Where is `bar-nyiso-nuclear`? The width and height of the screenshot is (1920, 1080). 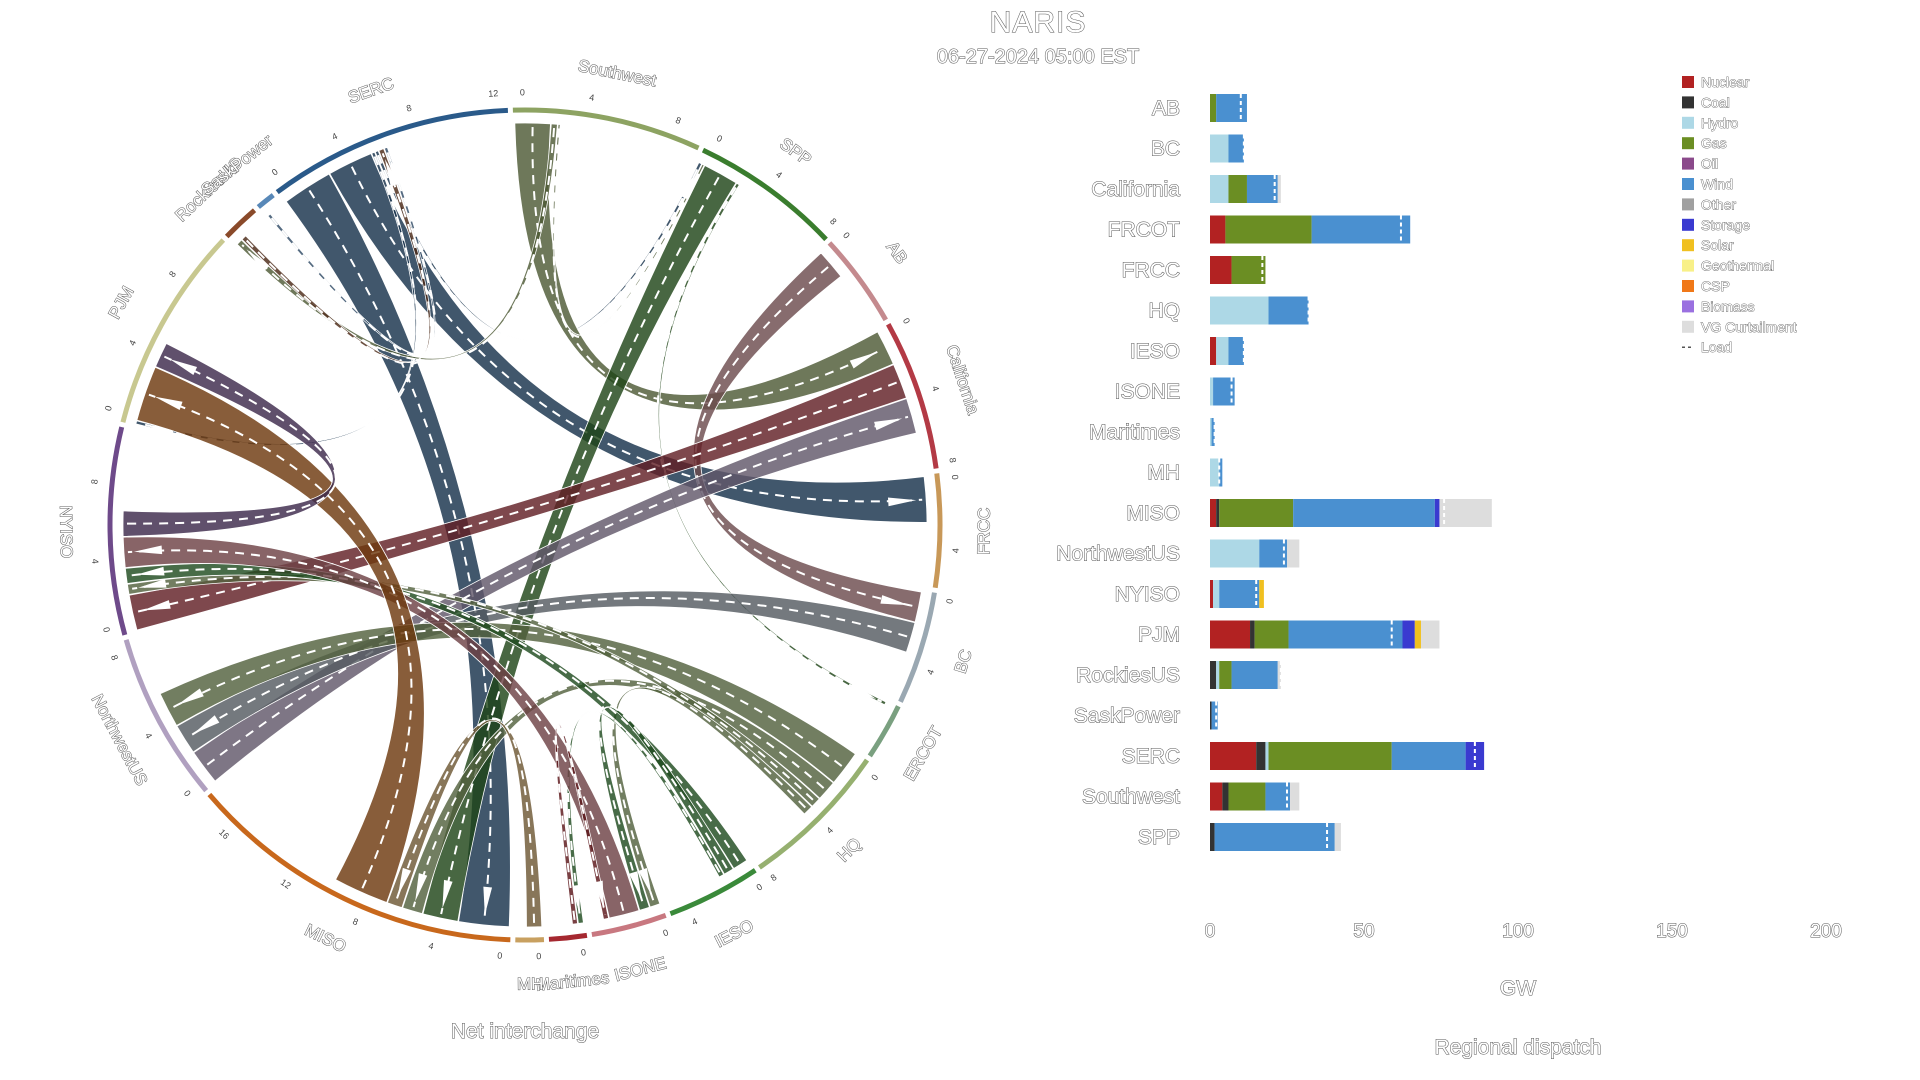 bar-nyiso-nuclear is located at coordinates (1212, 594).